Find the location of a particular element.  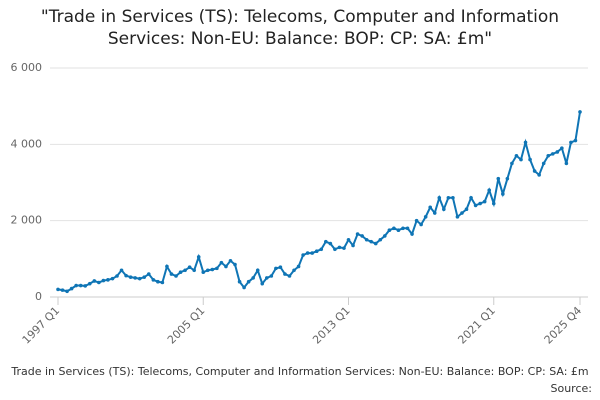

y-tick-label: 4 000 is located at coordinates (27, 143).